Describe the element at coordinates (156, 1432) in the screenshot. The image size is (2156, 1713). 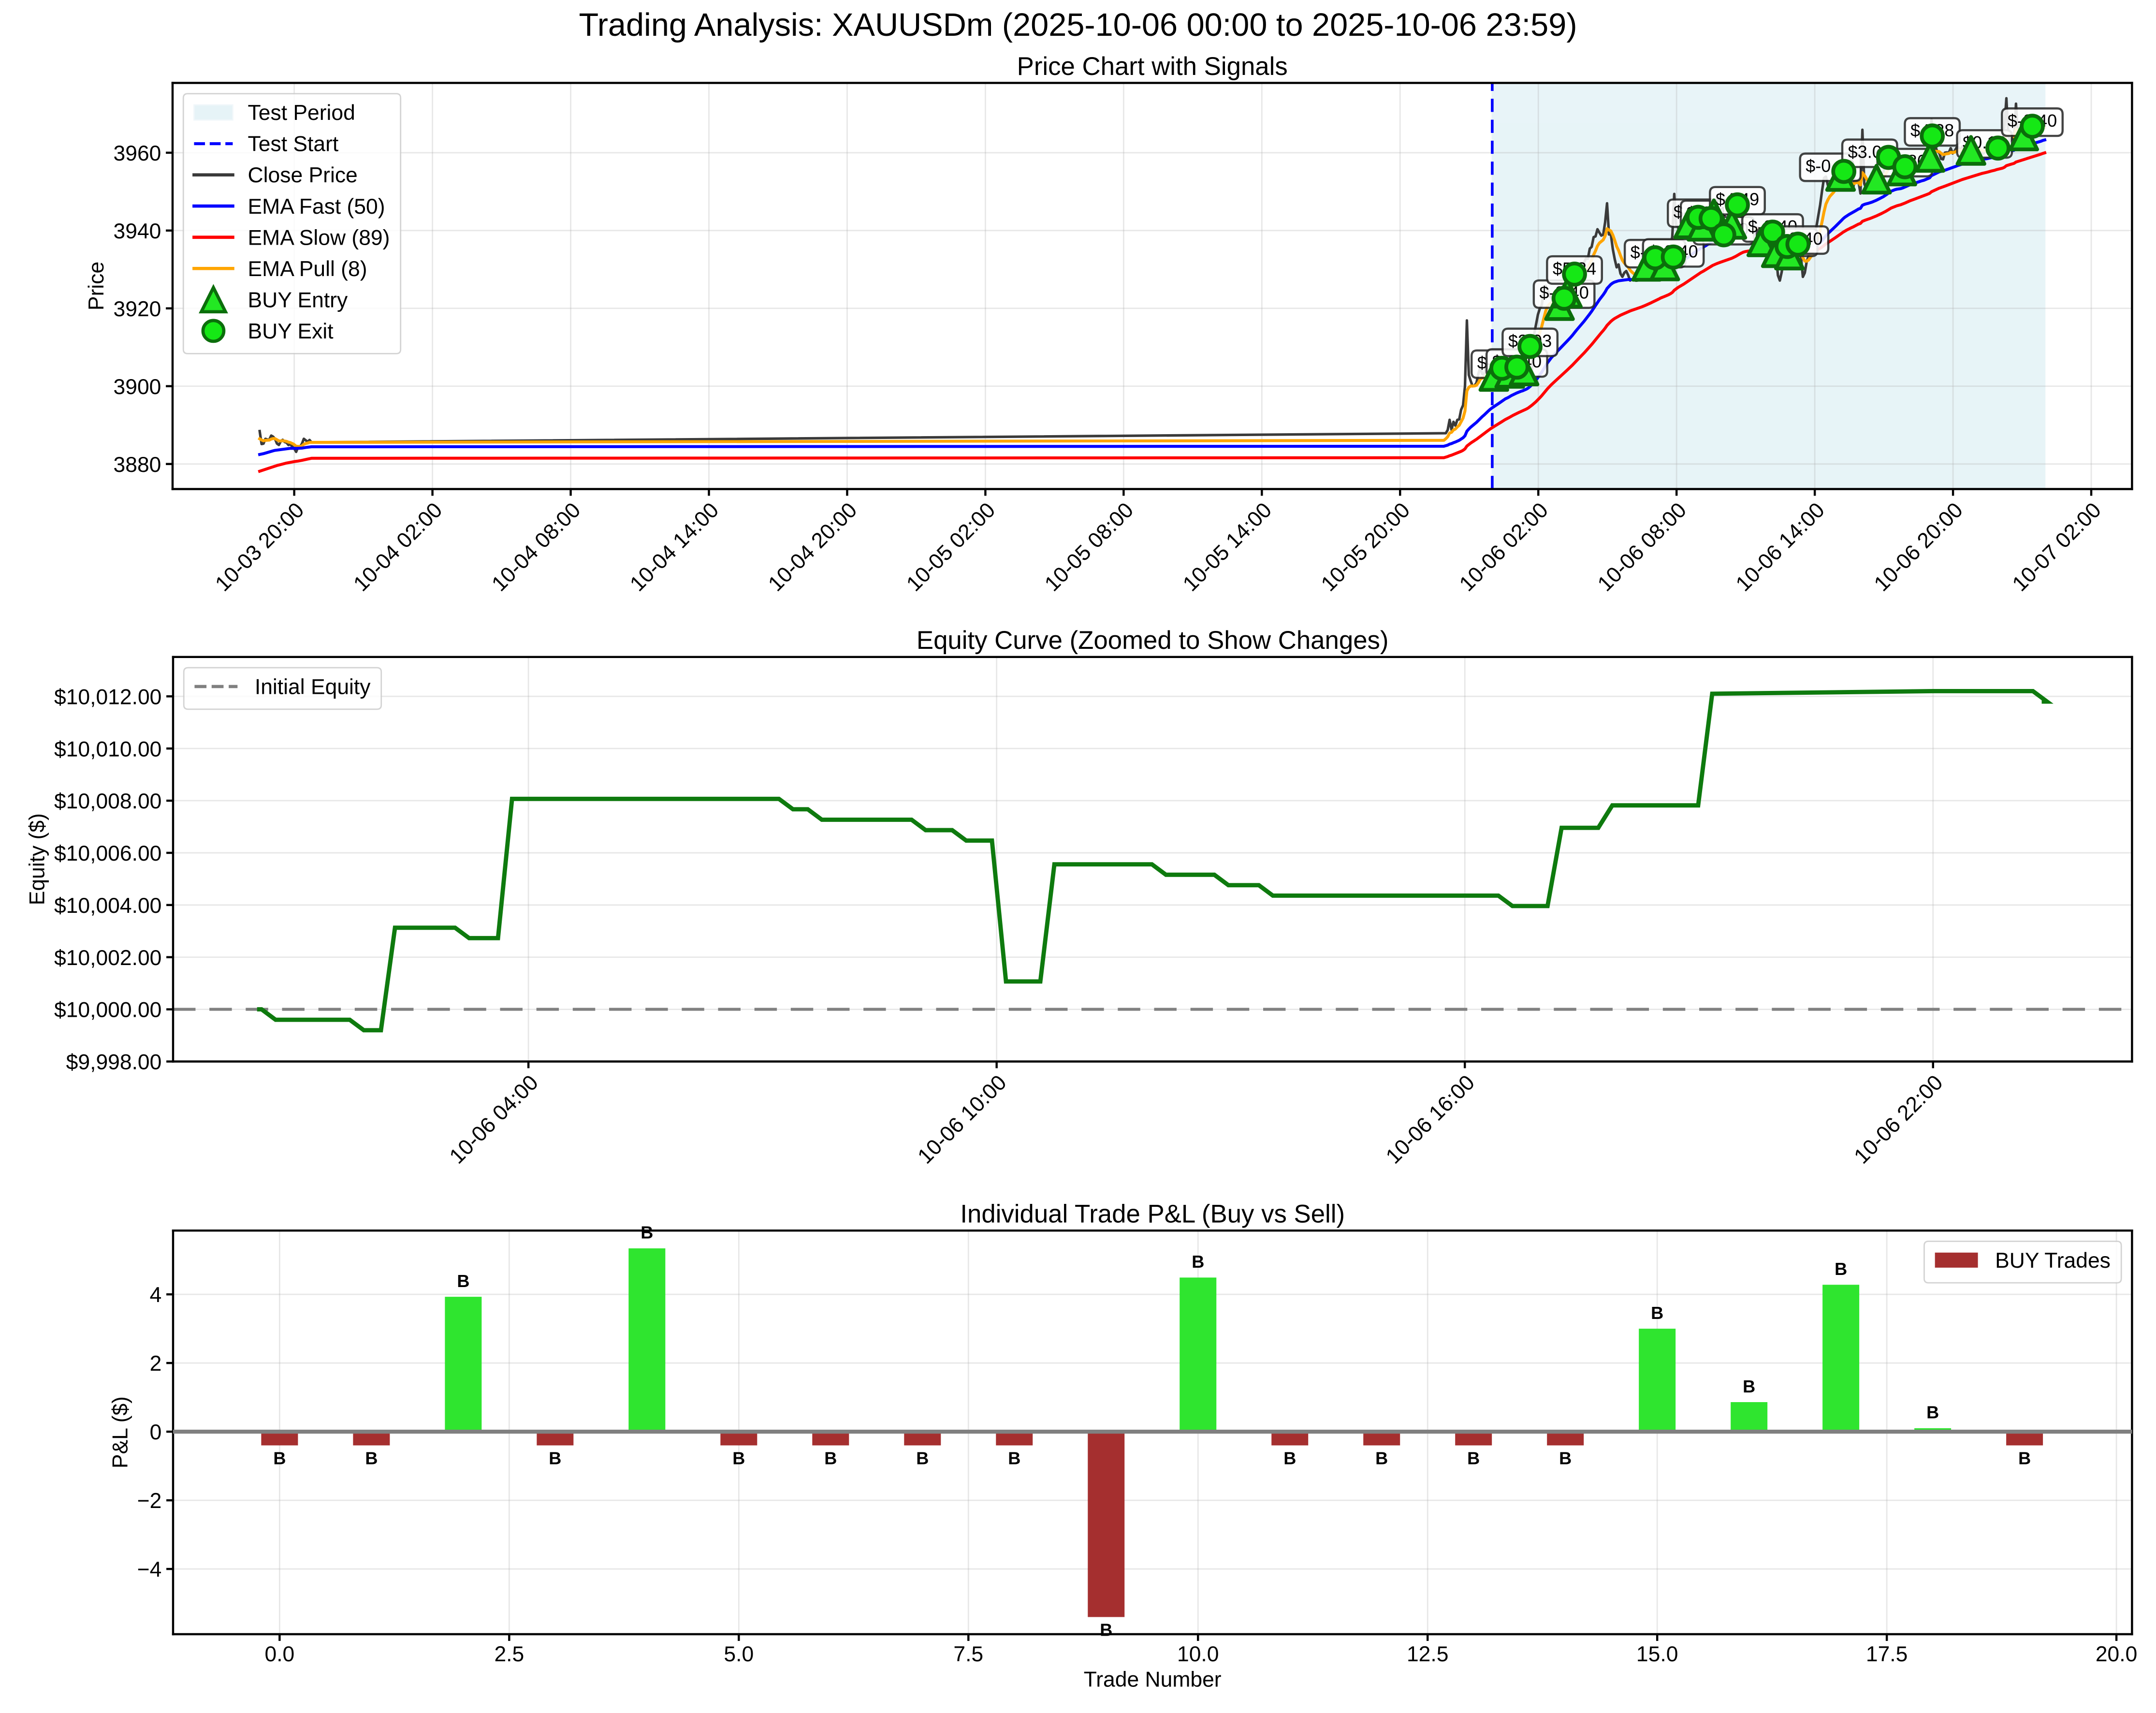
I see `svg-text: 0` at that location.